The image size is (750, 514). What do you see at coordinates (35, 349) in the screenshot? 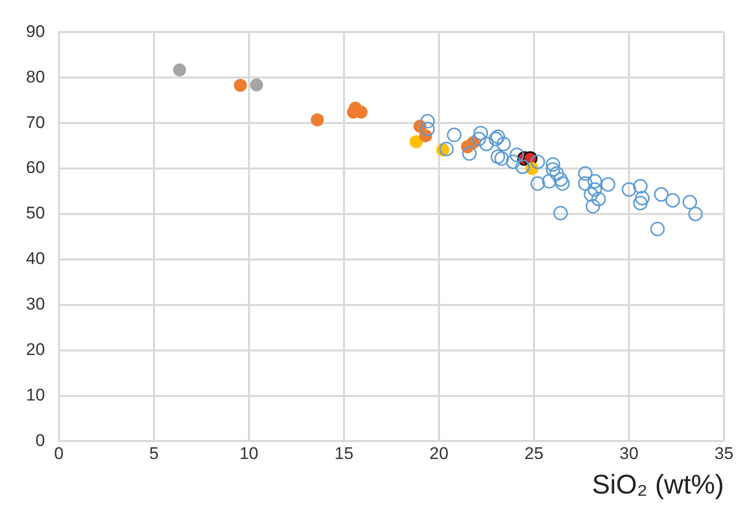
I see `y-tick-label: 20` at bounding box center [35, 349].